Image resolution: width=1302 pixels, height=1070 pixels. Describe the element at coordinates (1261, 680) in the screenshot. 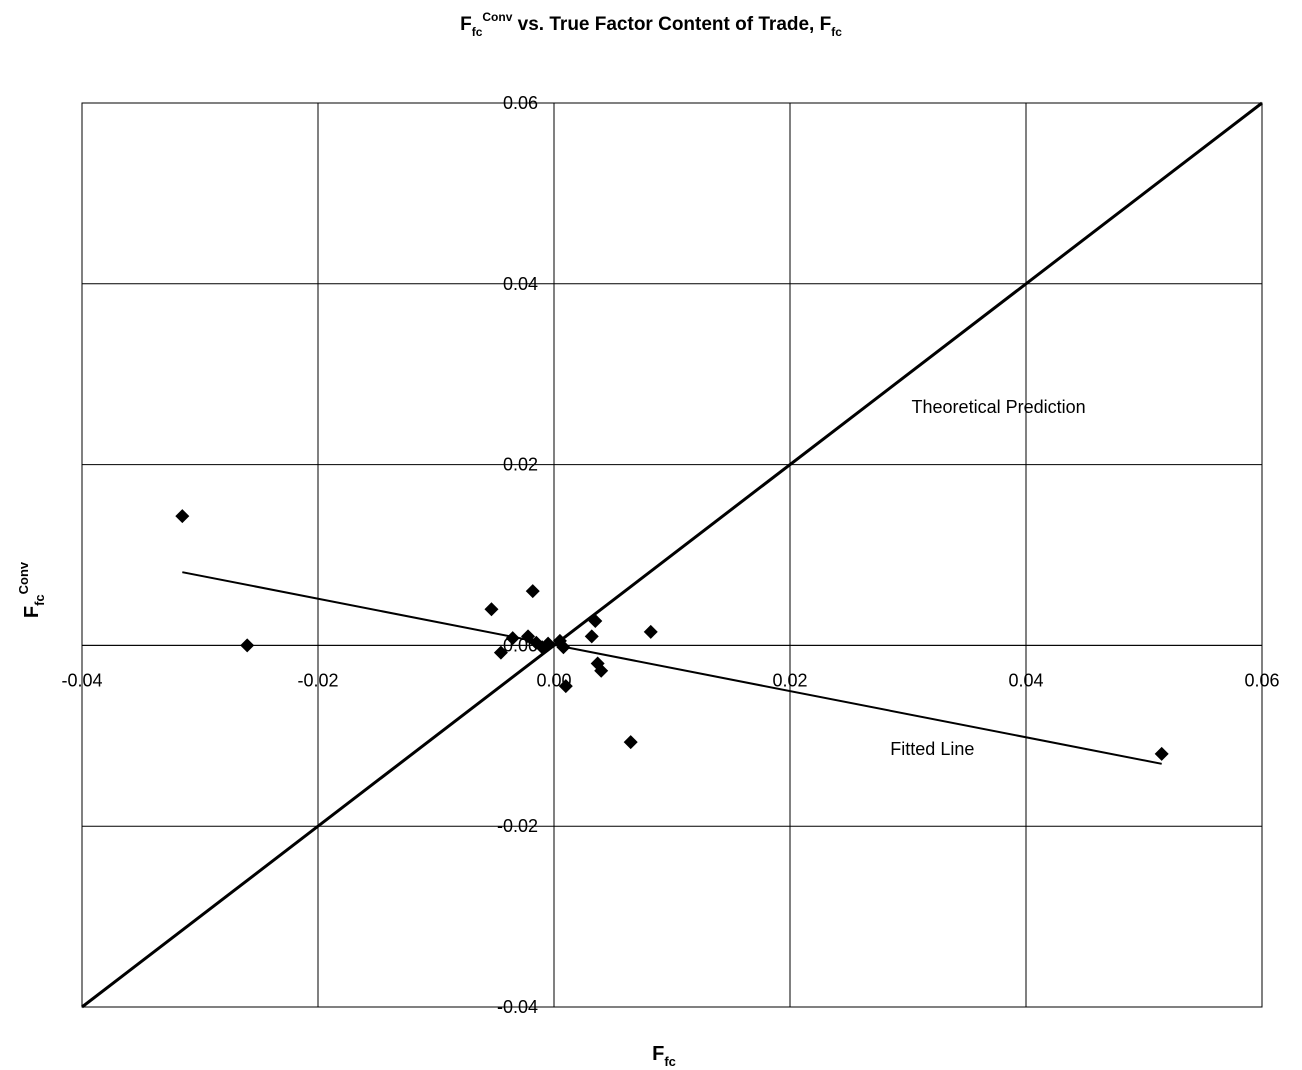

I see `x-tick-label: 0.06` at that location.